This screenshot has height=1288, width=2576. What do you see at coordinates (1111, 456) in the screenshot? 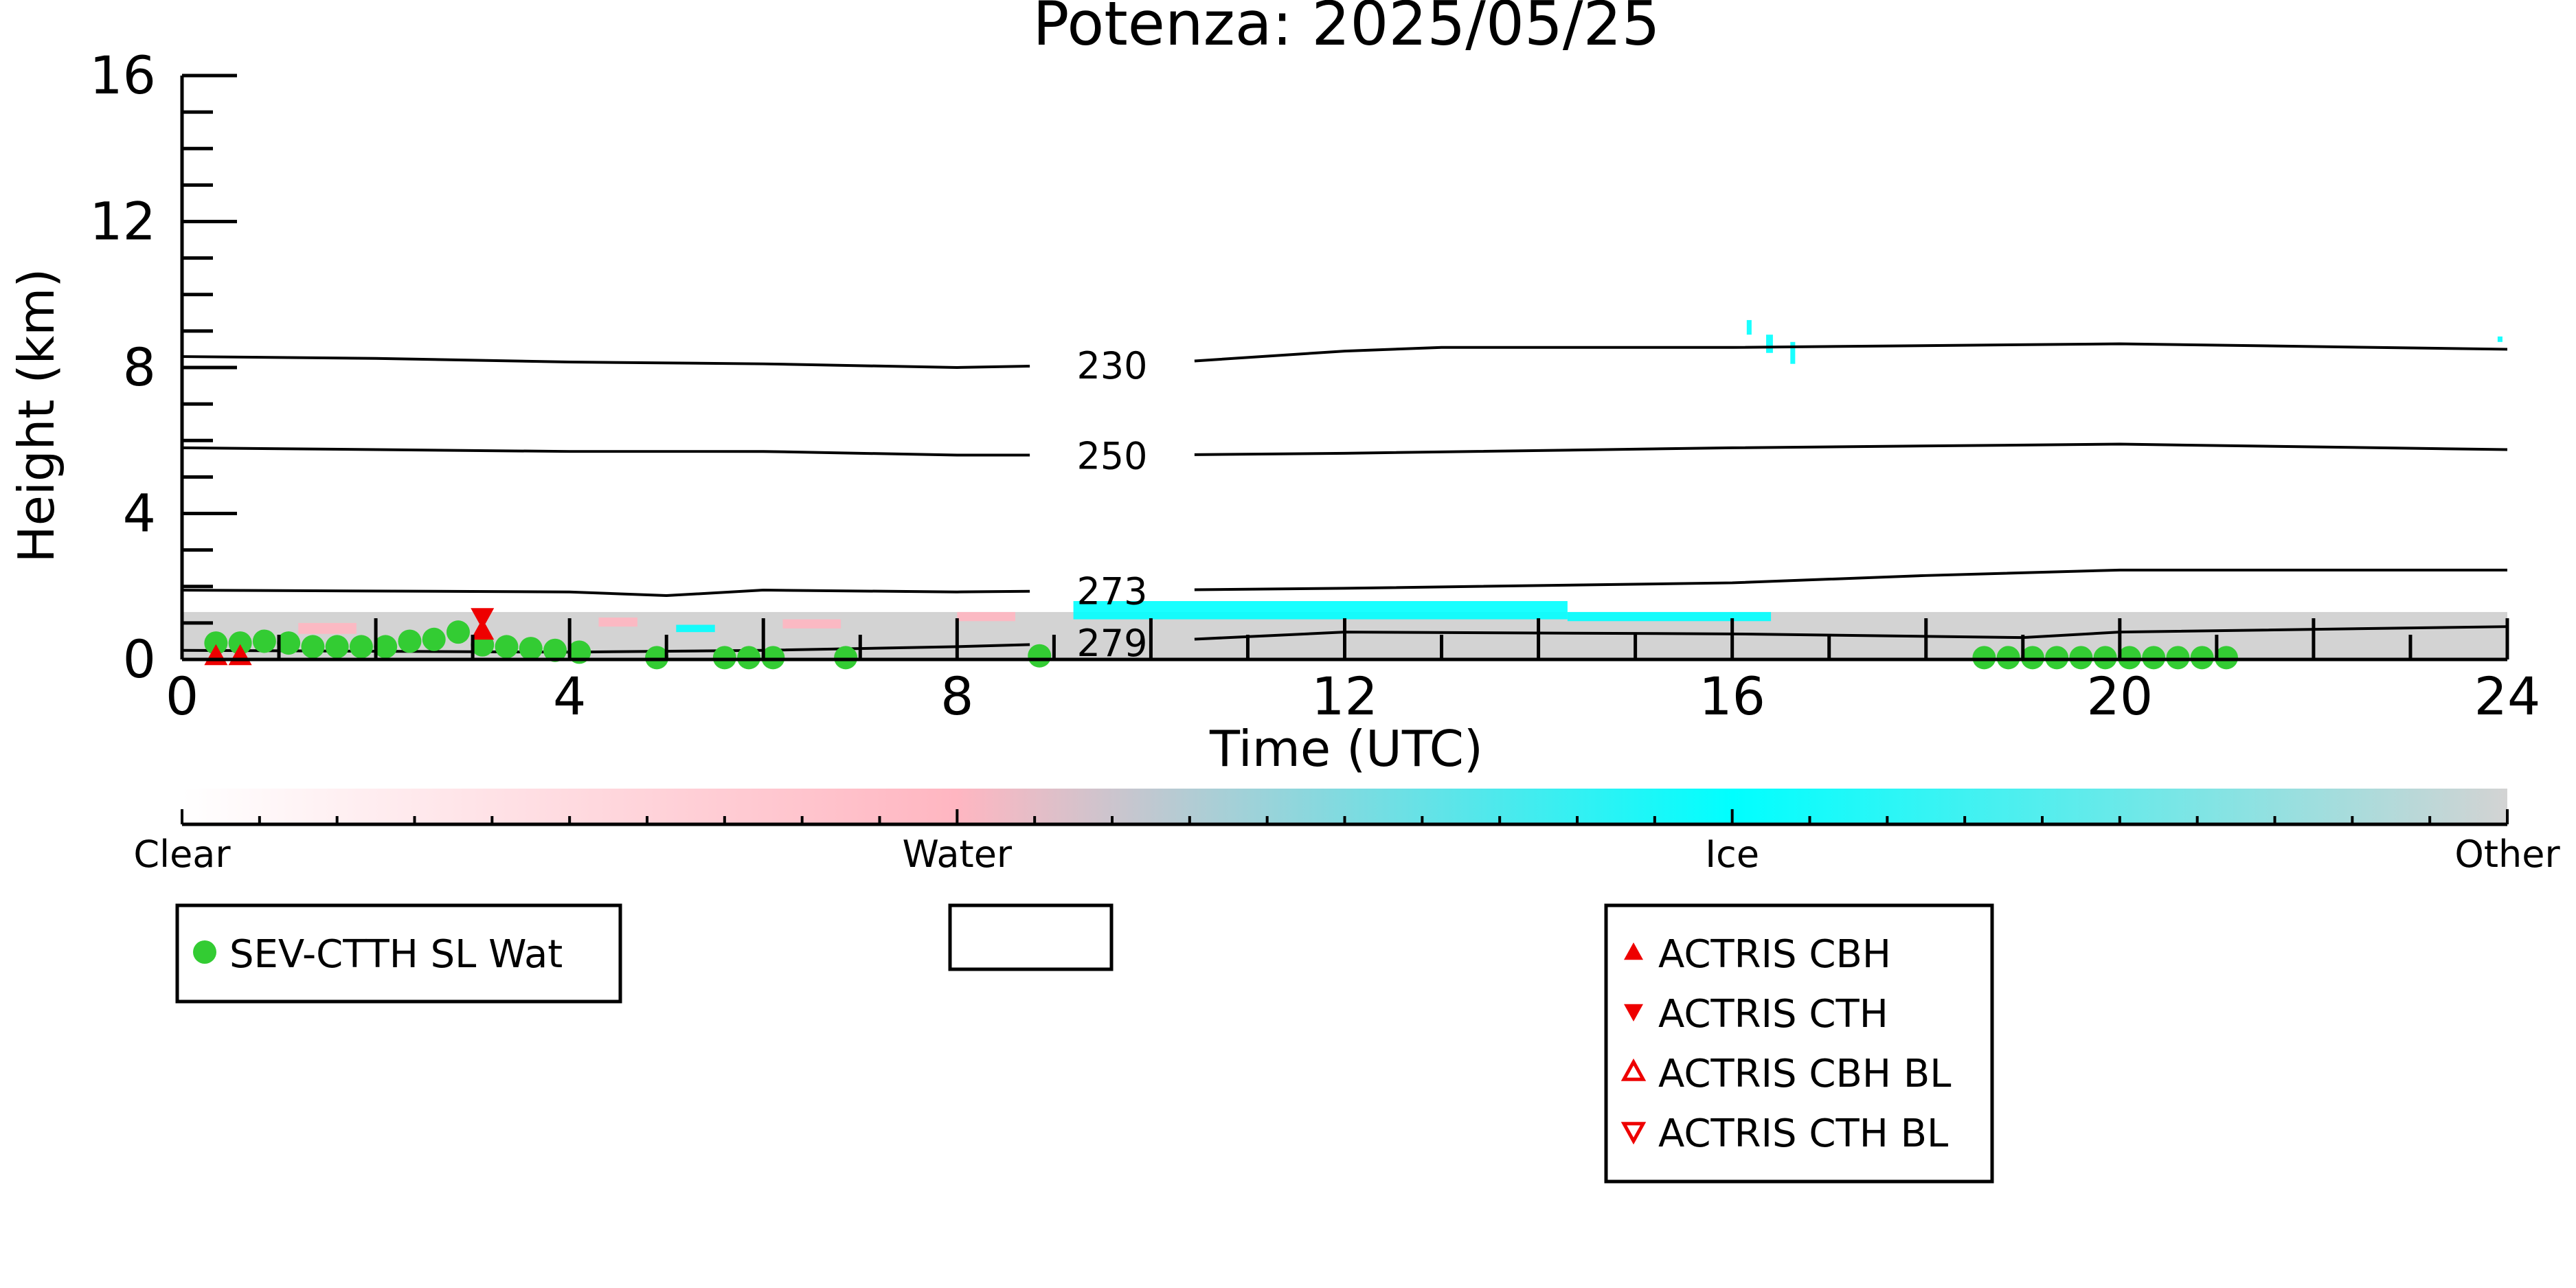
I see `isotherm-label-250: 250` at bounding box center [1111, 456].